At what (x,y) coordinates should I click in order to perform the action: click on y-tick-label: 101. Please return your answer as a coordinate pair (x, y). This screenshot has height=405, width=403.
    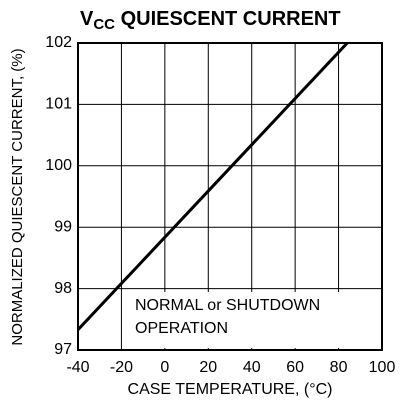
    Looking at the image, I should click on (58, 104).